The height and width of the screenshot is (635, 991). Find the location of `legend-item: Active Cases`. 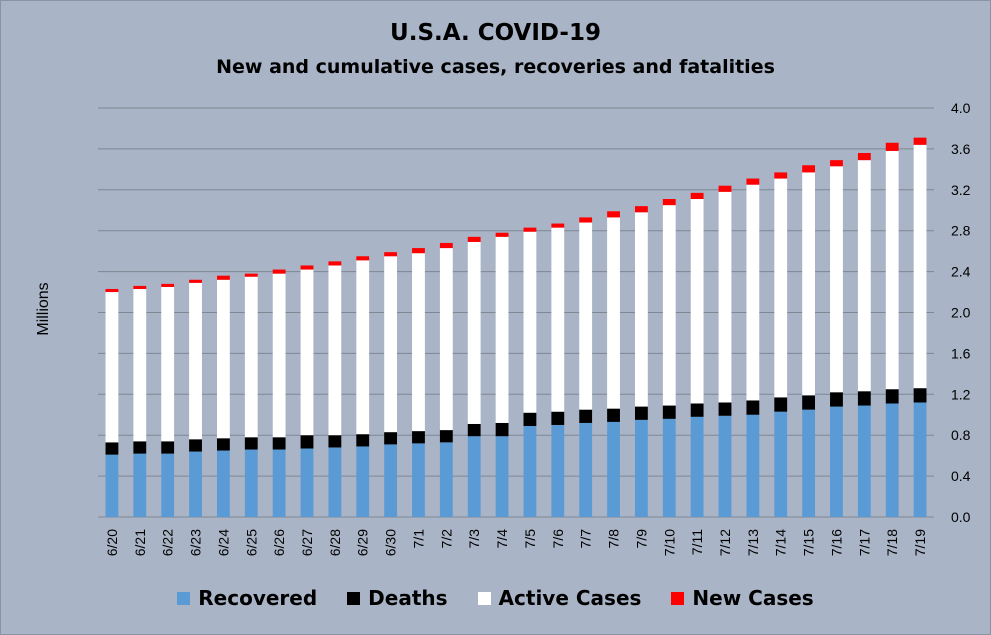

legend-item: Active Cases is located at coordinates (559, 598).